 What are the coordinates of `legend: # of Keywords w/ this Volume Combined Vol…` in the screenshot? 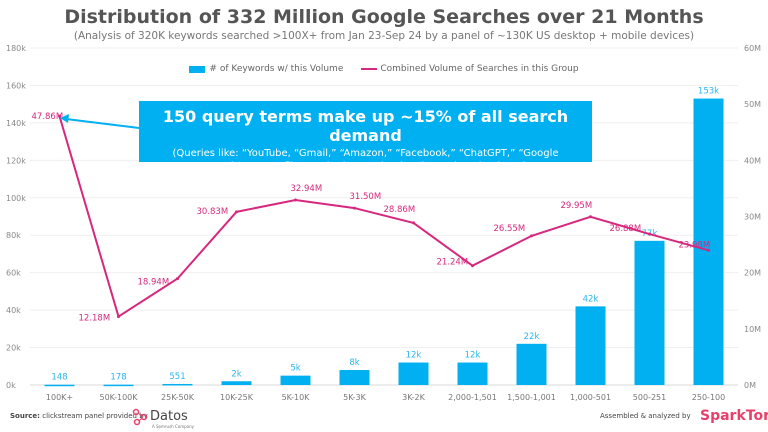 It's located at (384, 69).